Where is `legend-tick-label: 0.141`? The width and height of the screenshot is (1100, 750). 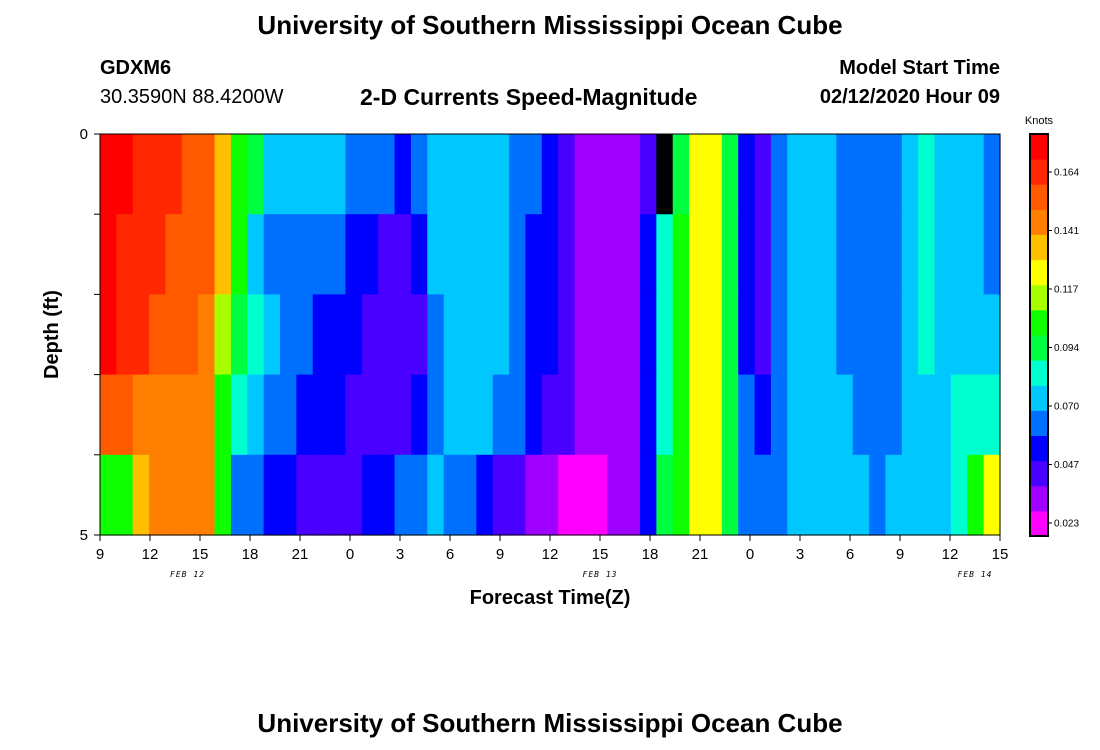 legend-tick-label: 0.141 is located at coordinates (1066, 231).